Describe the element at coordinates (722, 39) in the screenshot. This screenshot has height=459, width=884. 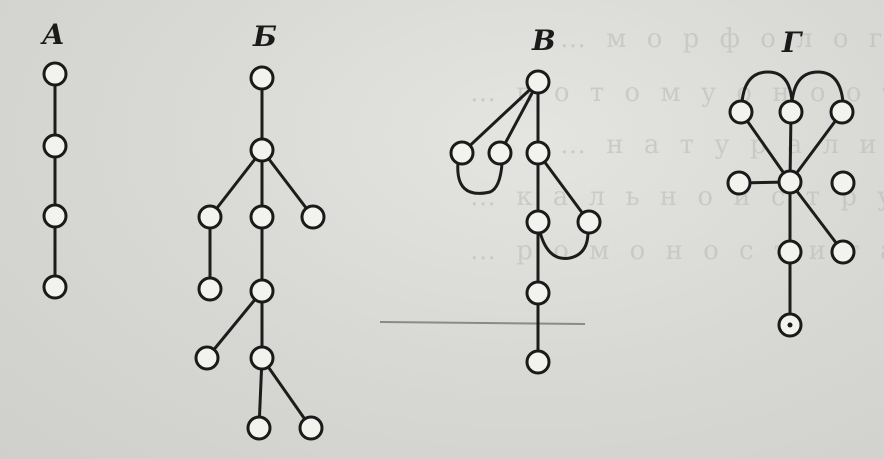
I see `bleed-text-line: … м о р ф о л о г т с н о` at that location.